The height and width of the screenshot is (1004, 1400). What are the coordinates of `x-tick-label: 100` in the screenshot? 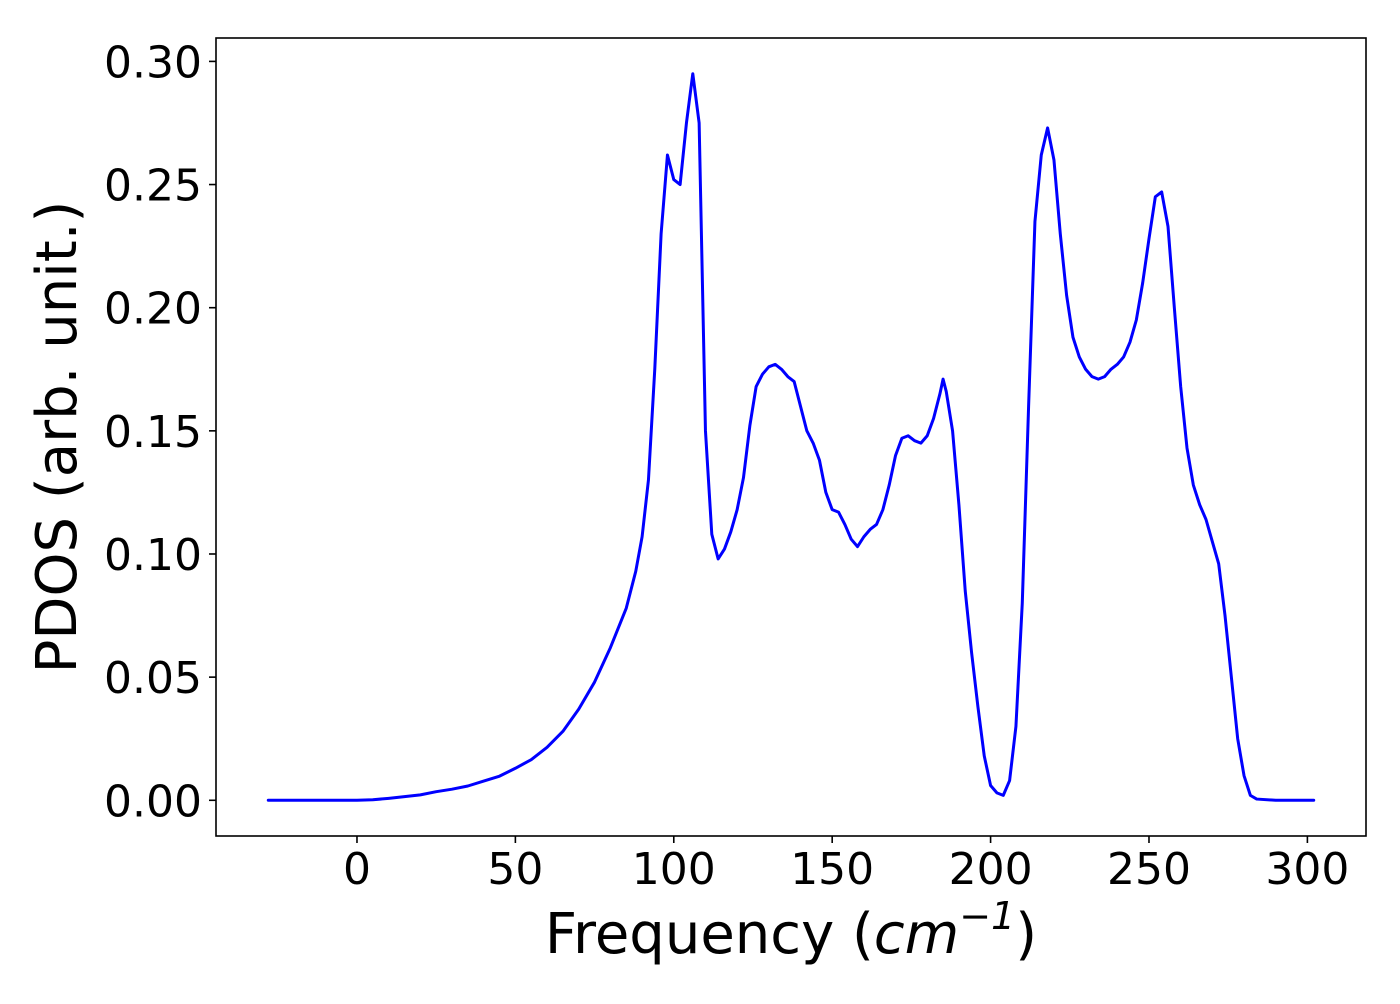 It's located at (674, 869).